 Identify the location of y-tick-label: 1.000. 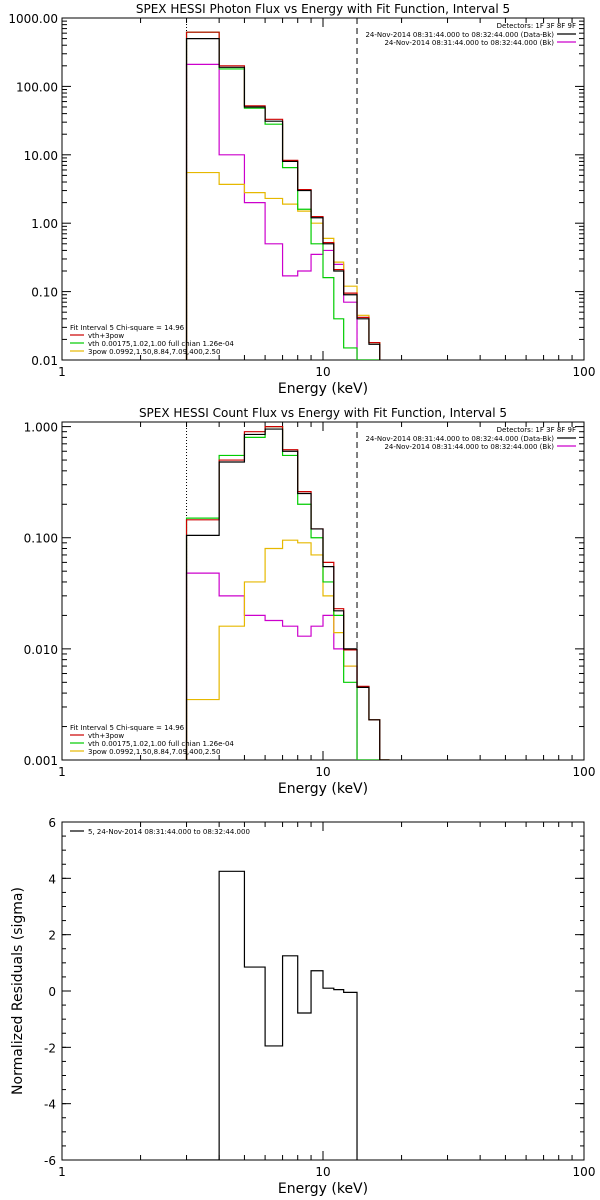
(41, 428).